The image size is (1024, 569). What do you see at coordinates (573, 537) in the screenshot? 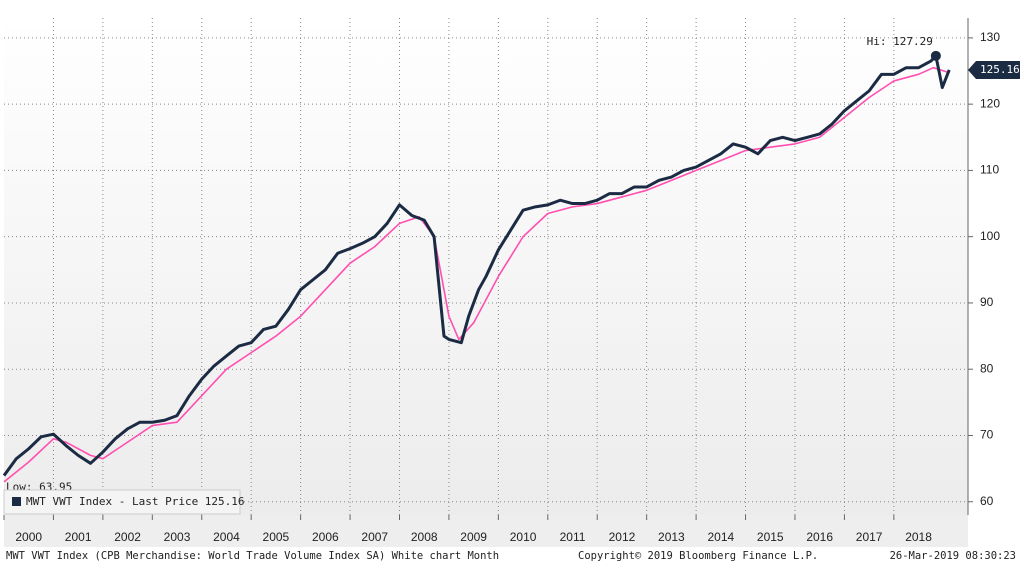
I see `x-tick-label: 2011` at bounding box center [573, 537].